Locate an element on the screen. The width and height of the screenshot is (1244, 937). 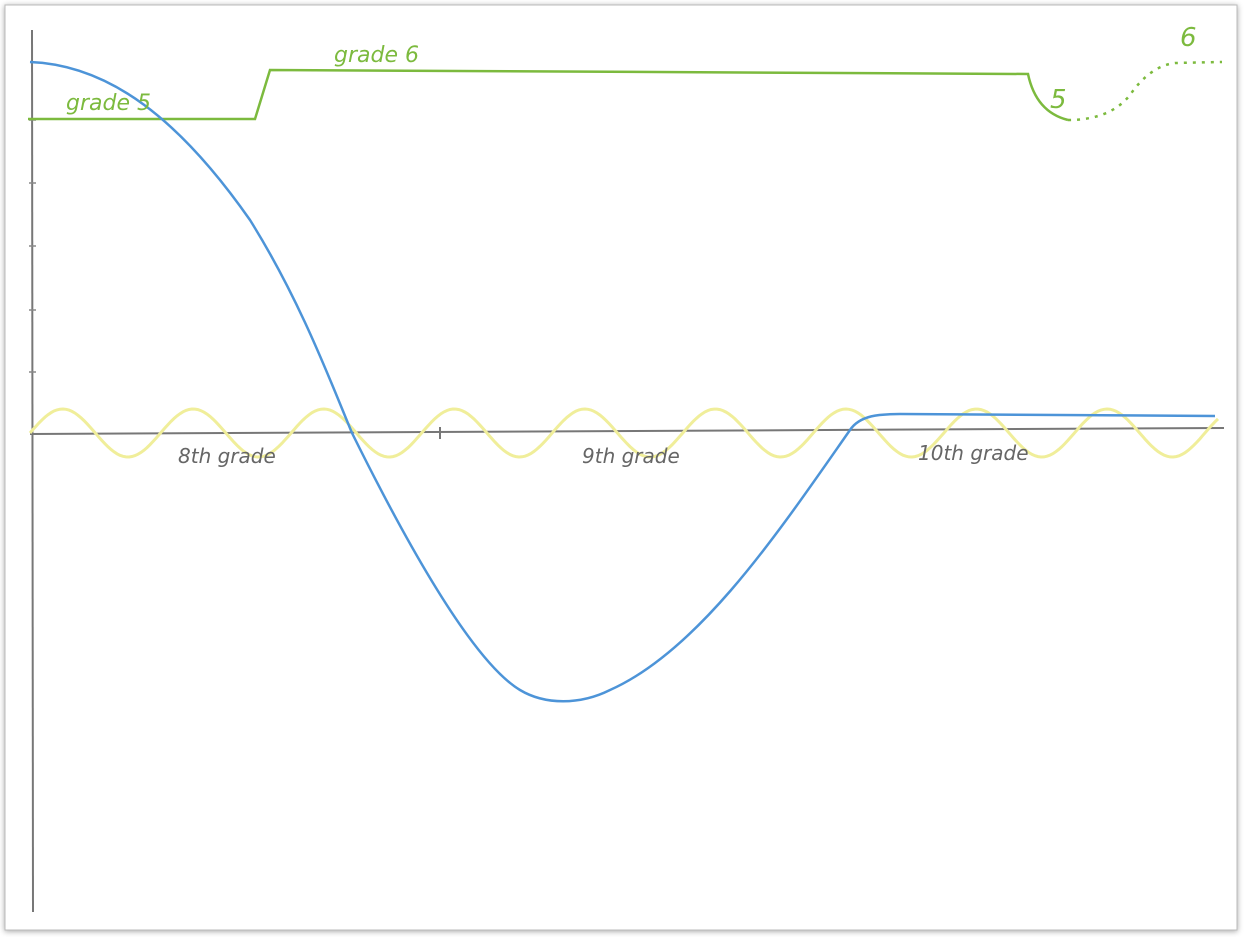
x-label: 9th grade is located at coordinates (631, 456).